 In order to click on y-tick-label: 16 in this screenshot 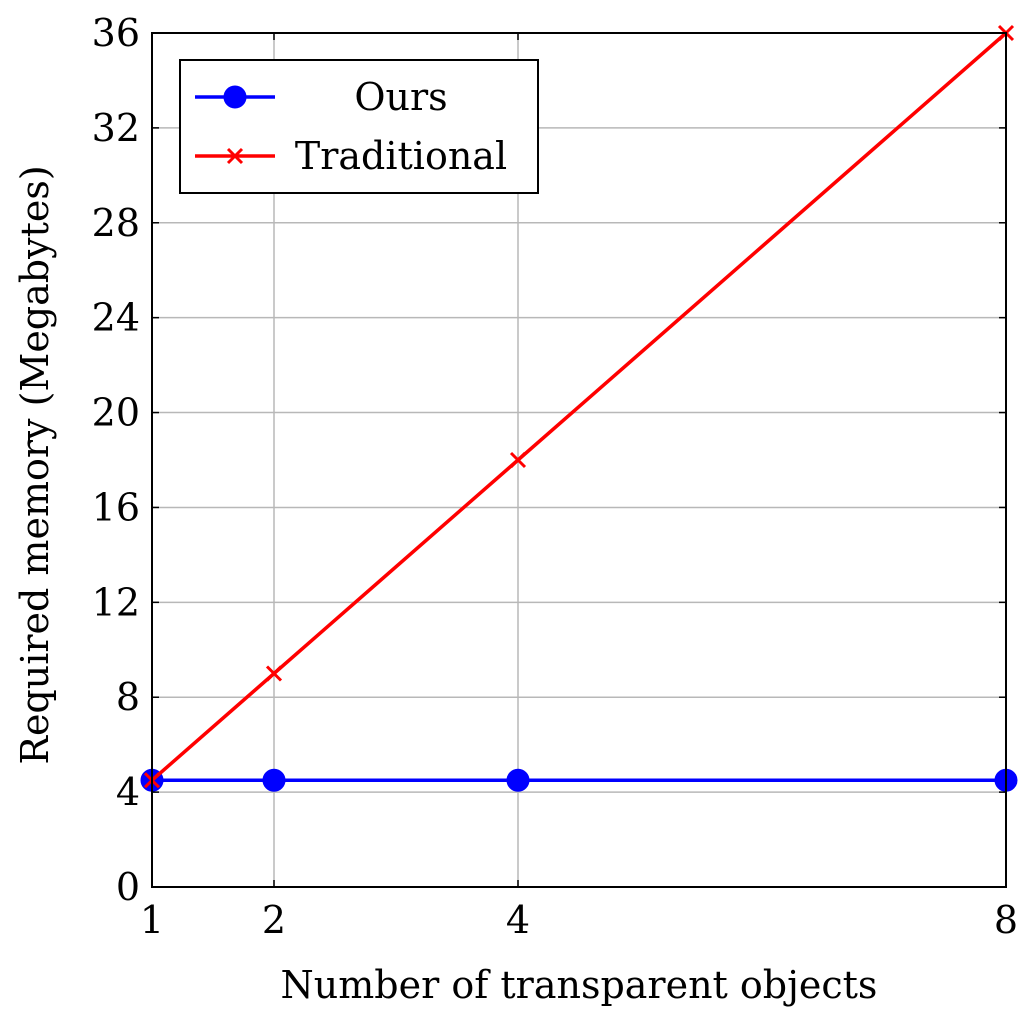, I will do `click(116, 507)`.